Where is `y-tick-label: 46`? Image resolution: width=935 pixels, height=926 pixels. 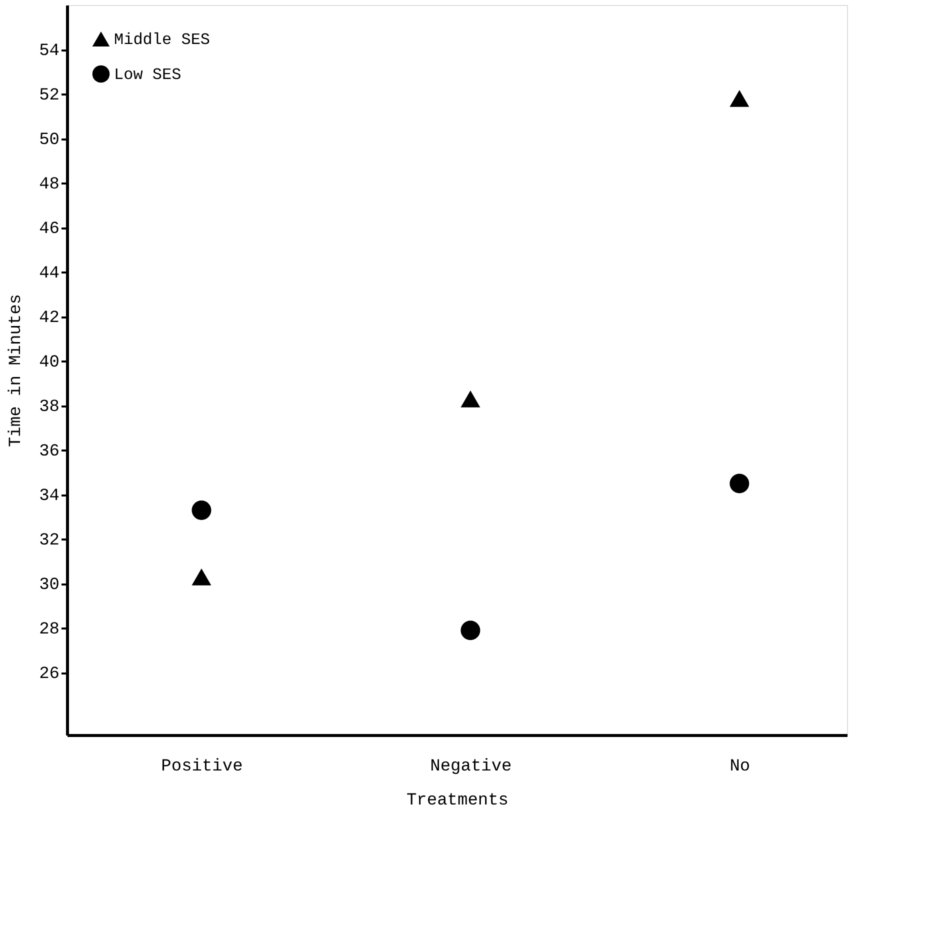 y-tick-label: 46 is located at coordinates (49, 230).